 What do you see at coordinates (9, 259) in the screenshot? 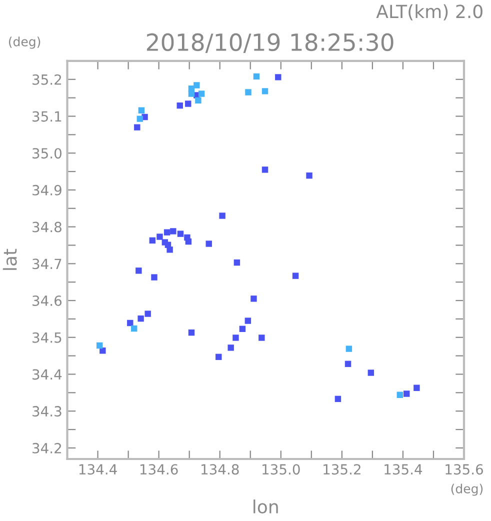
I see `y-axis-title: lat` at bounding box center [9, 259].